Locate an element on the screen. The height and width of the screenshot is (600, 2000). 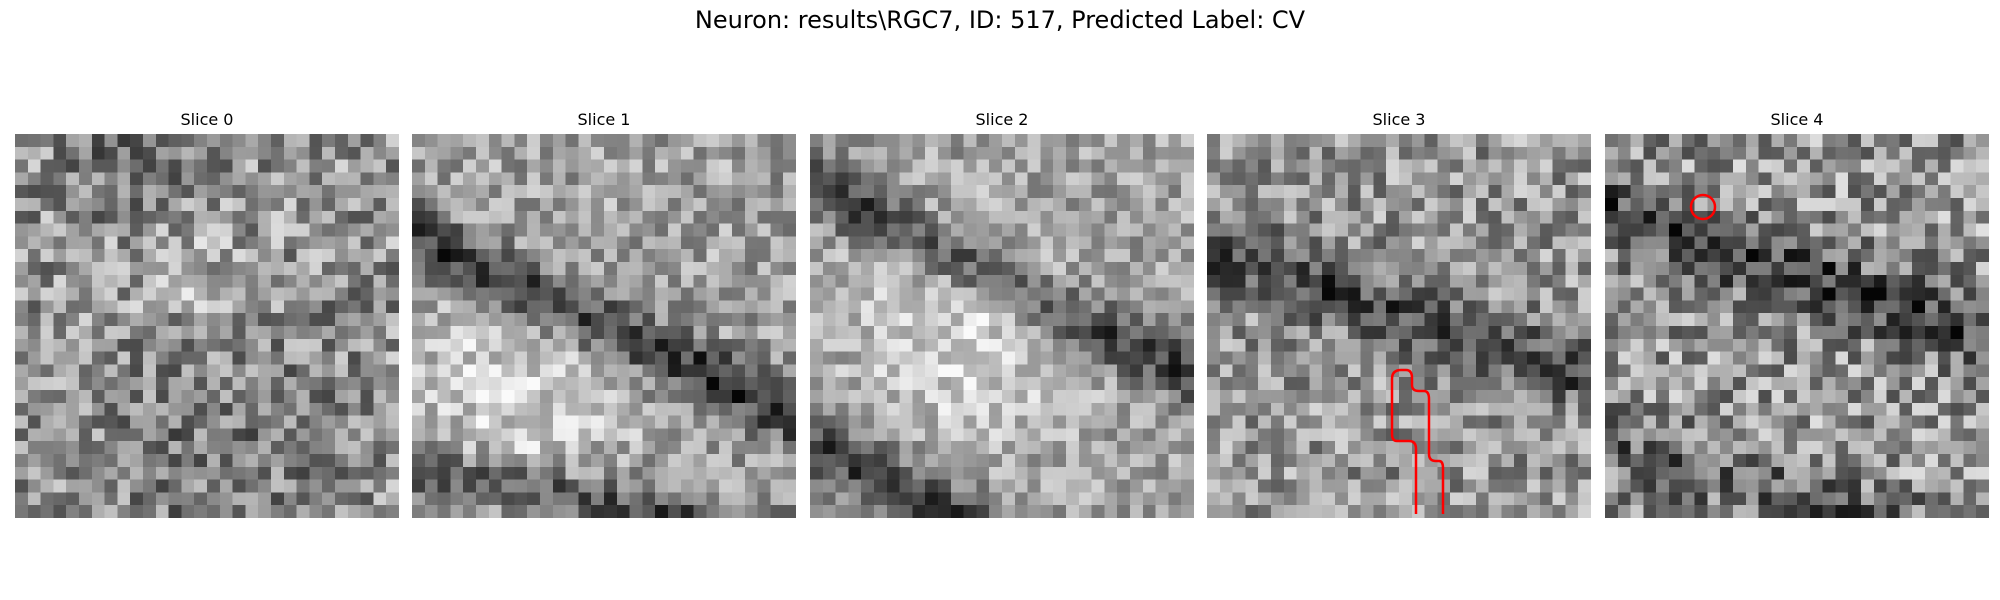
slice-panel-1: Slice 1 is located at coordinates (604, 313).